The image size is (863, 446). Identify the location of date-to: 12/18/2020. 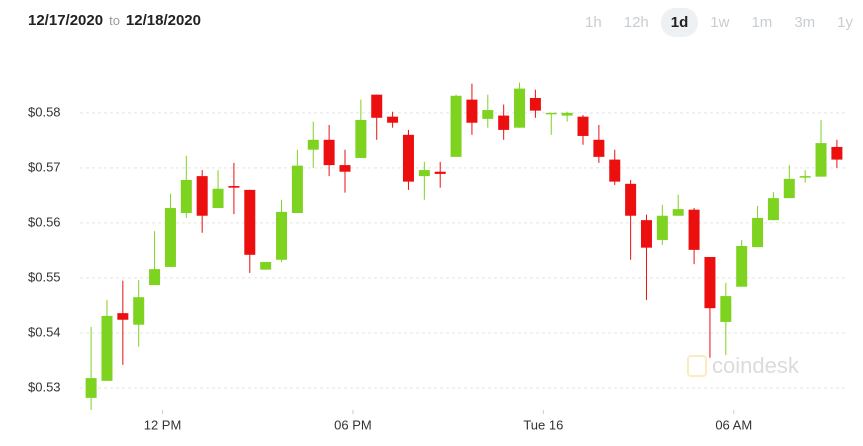
(163, 20).